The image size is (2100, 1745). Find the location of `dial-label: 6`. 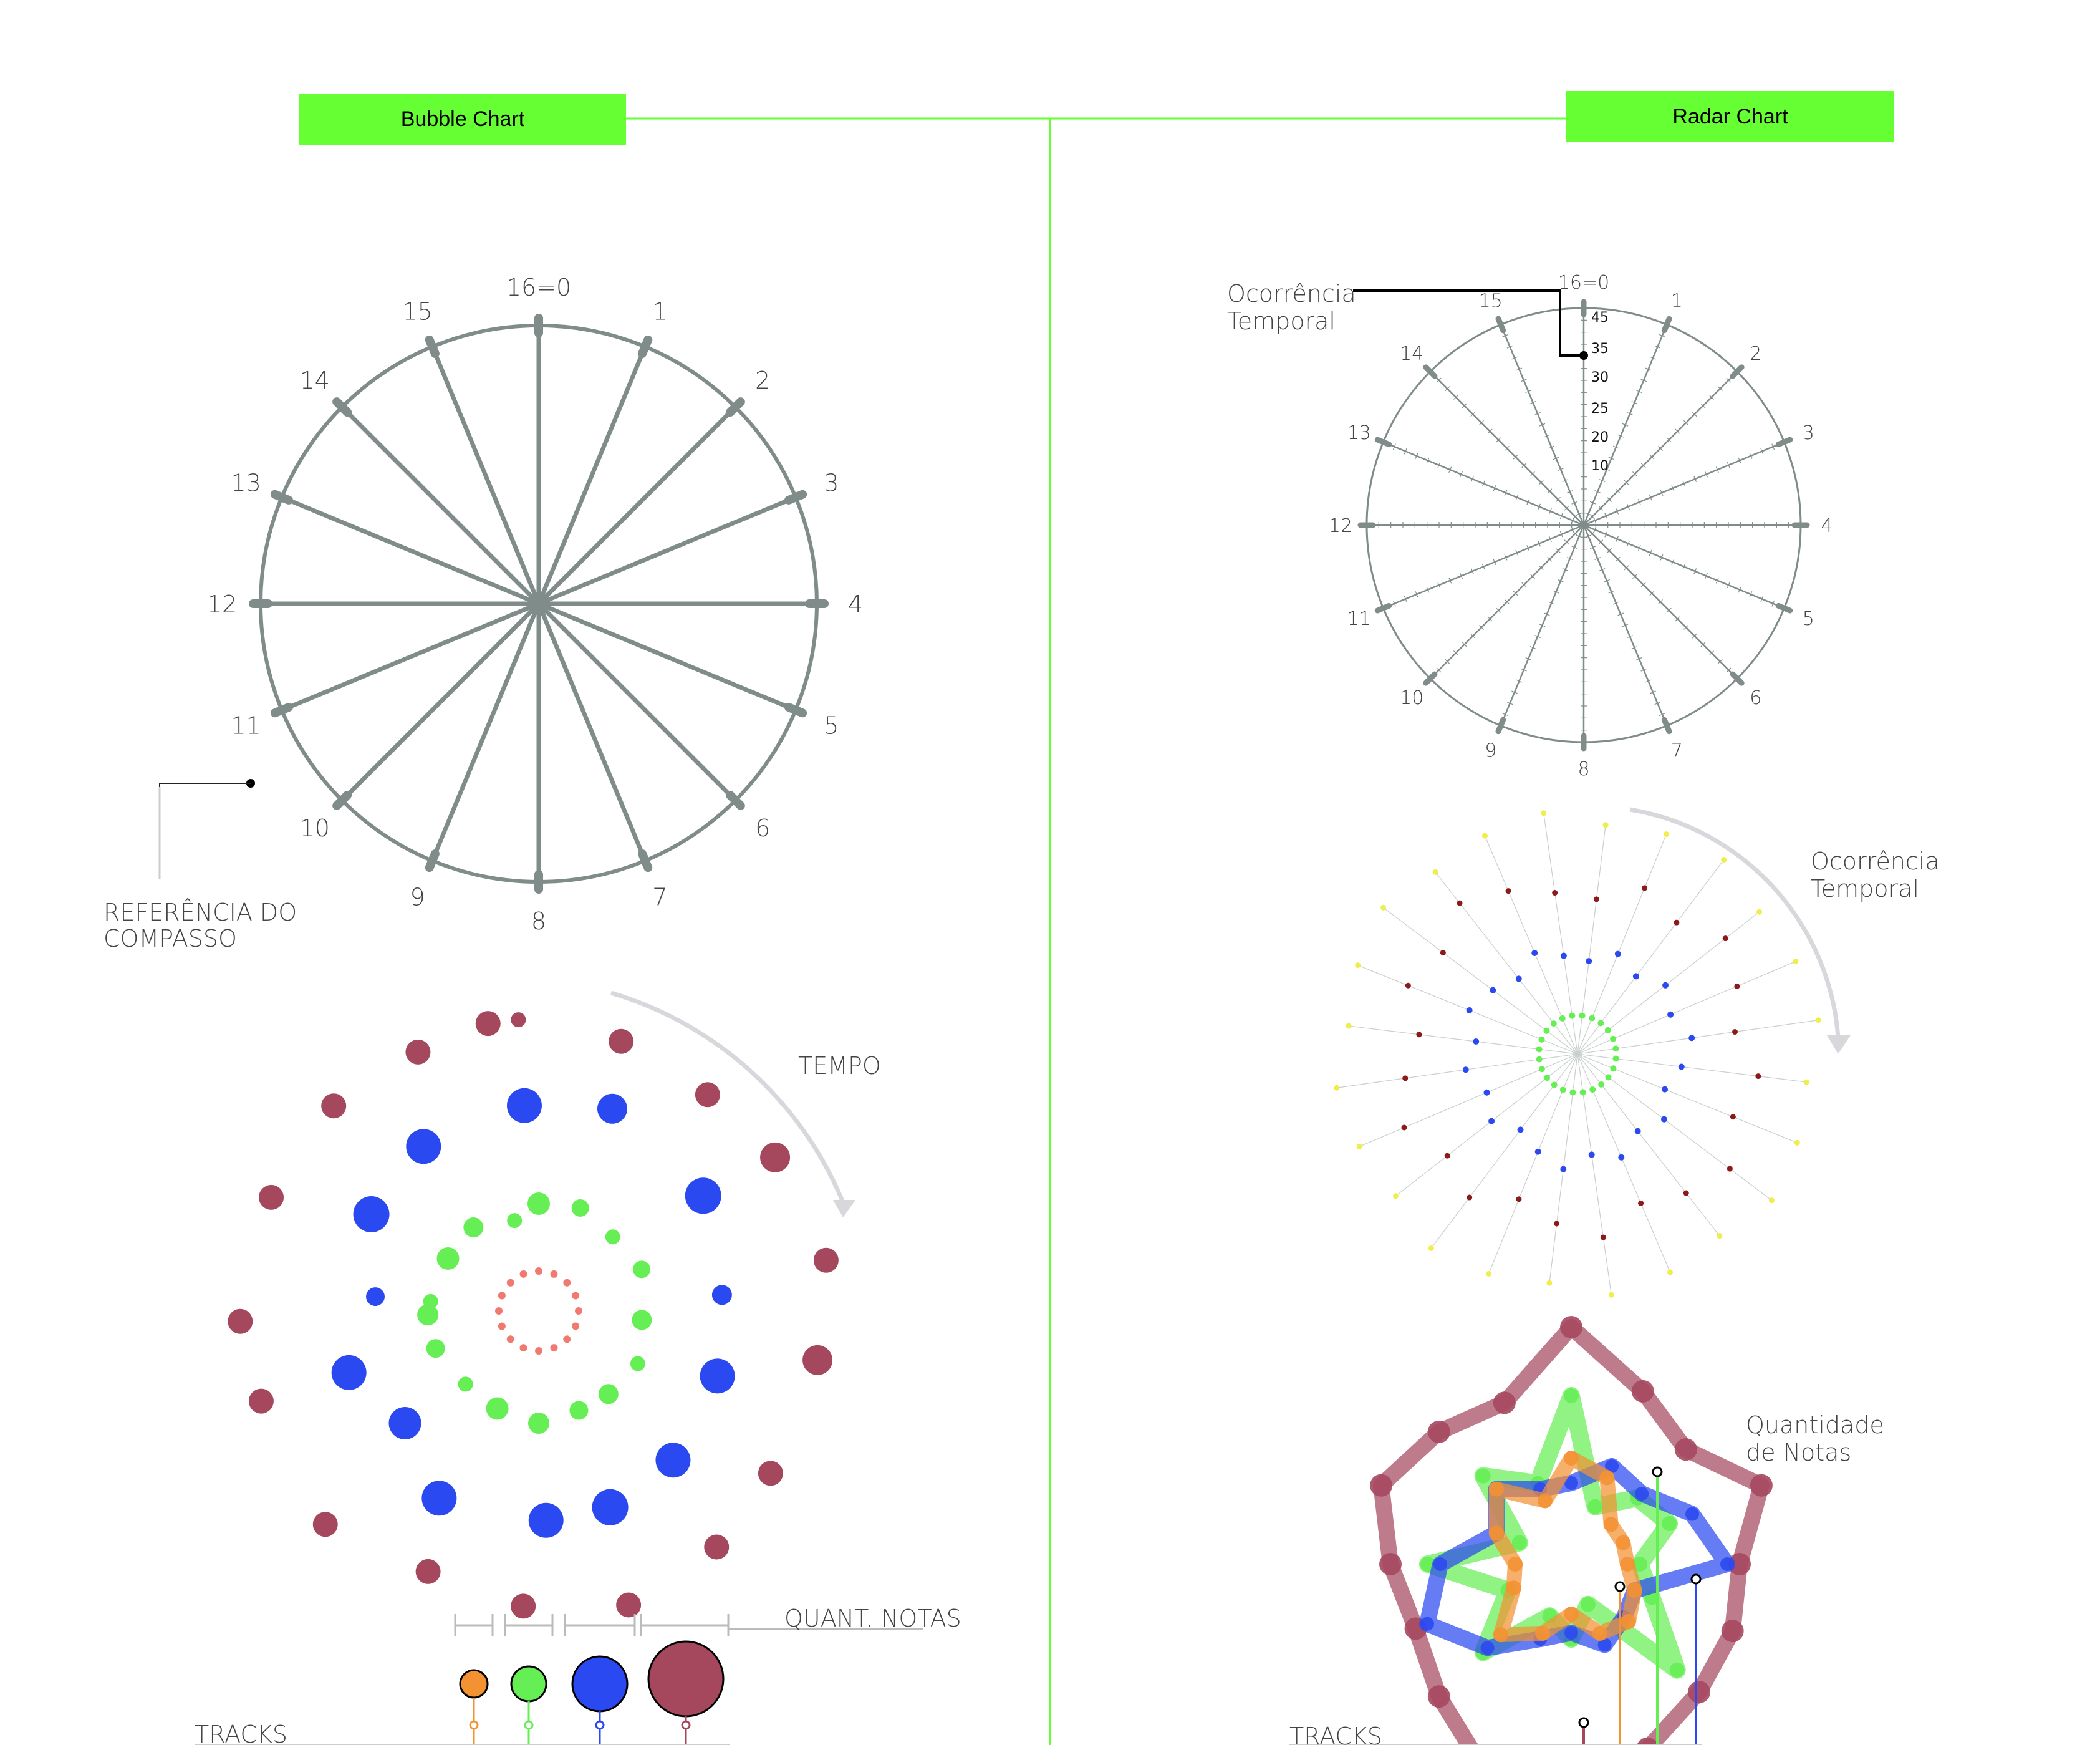

dial-label: 6 is located at coordinates (762, 828).